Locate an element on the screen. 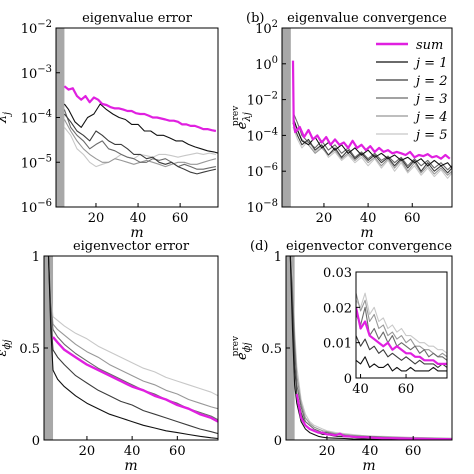 The image size is (474, 474). panel-d_inset-y-tick-label: 0.03 is located at coordinates (337, 273).